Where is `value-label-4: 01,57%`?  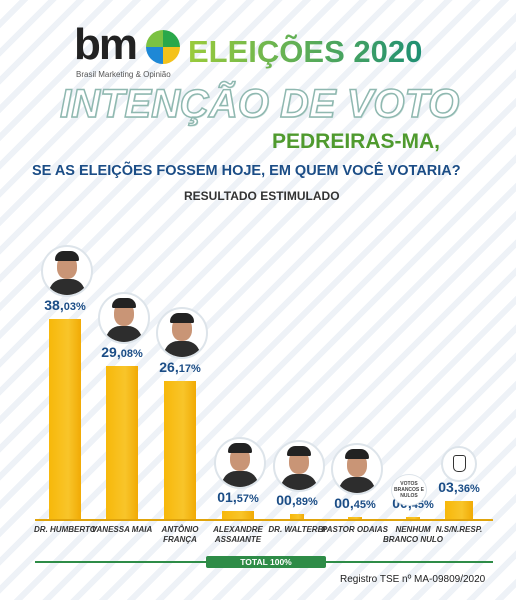 value-label-4: 01,57% is located at coordinates (238, 497).